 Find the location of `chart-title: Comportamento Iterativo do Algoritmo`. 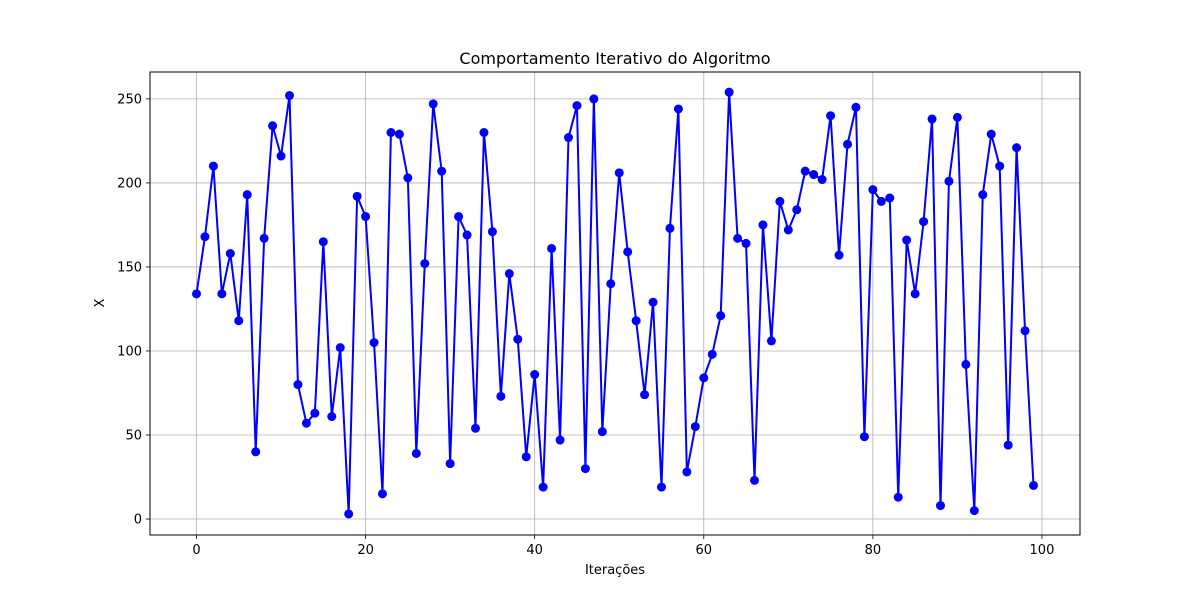

chart-title: Comportamento Iterativo do Algoritmo is located at coordinates (614, 58).